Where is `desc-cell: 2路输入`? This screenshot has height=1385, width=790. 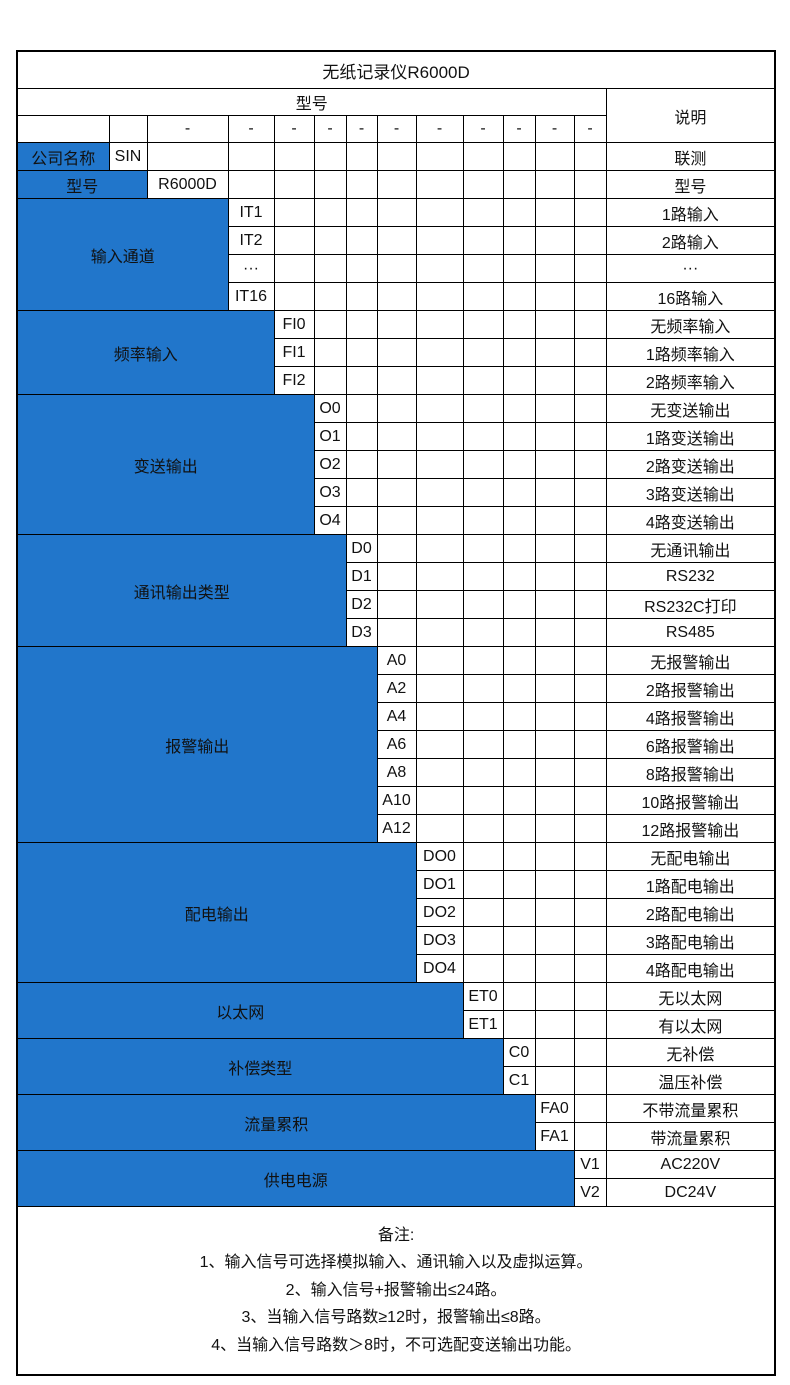 desc-cell: 2路输入 is located at coordinates (690, 240).